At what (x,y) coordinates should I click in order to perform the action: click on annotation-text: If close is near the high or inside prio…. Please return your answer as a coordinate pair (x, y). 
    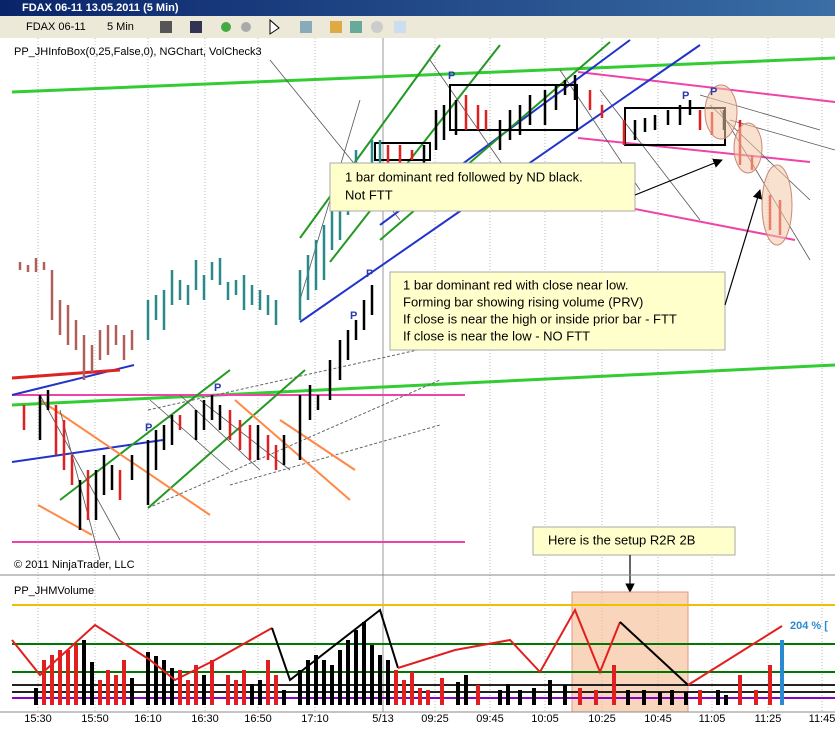
    Looking at the image, I should click on (540, 318).